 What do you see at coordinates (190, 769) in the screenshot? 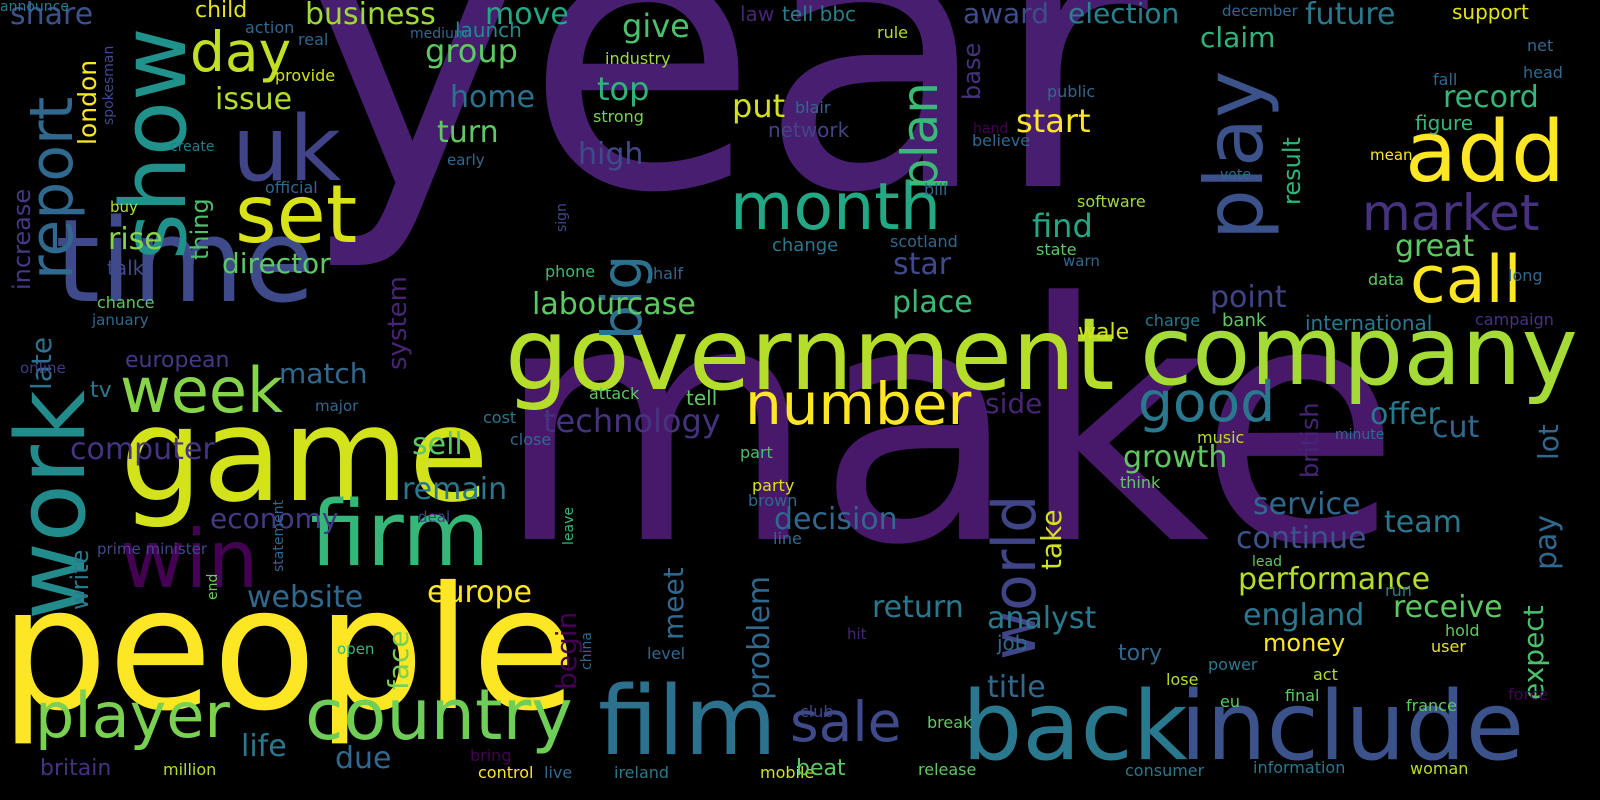
I see `word-million: million` at bounding box center [190, 769].